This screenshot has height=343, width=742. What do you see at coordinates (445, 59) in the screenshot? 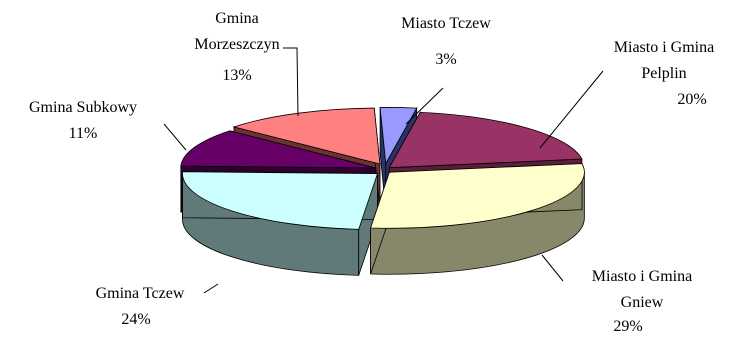
I see `slice-percent-0: 3%` at bounding box center [445, 59].